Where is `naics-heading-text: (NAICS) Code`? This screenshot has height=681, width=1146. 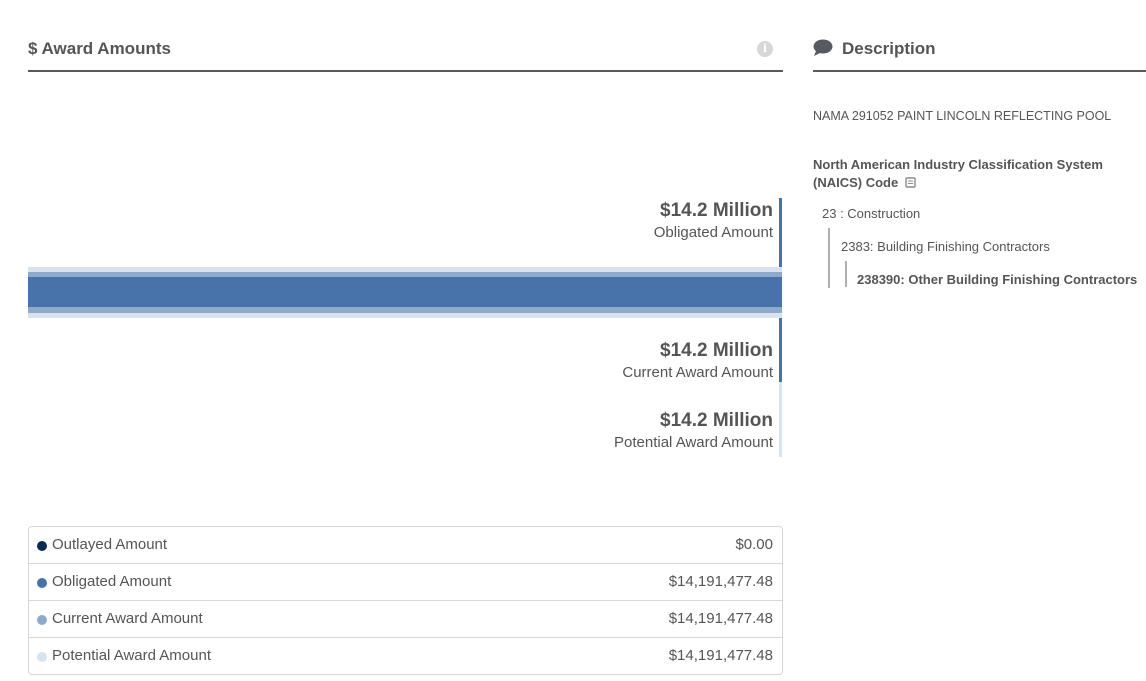
naics-heading-text: (NAICS) Code is located at coordinates (856, 182).